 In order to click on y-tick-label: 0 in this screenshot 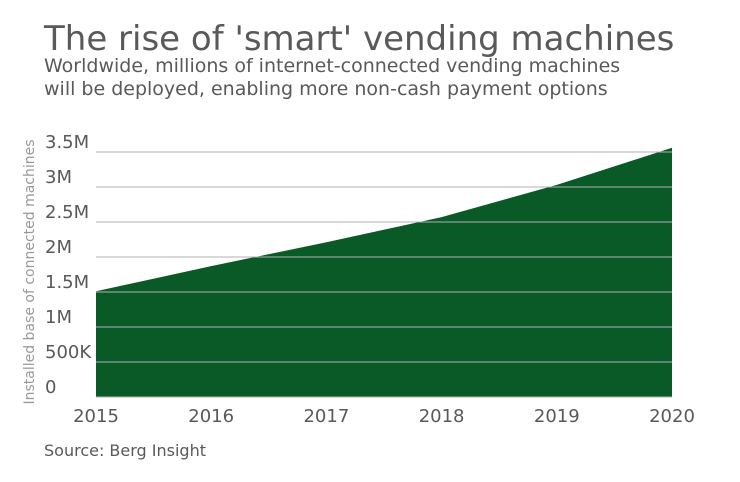, I will do `click(50, 387)`.